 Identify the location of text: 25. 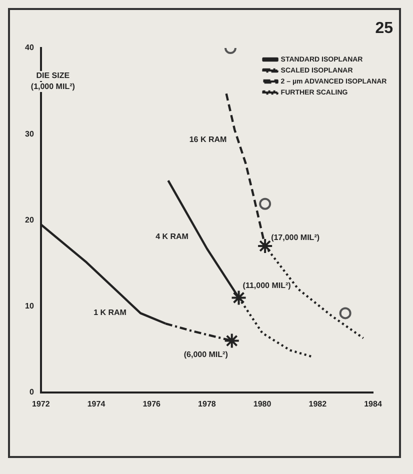
(384, 29).